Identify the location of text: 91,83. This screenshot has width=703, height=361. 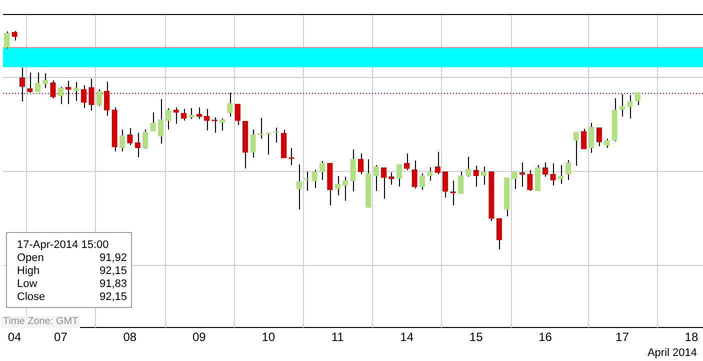
(113, 284).